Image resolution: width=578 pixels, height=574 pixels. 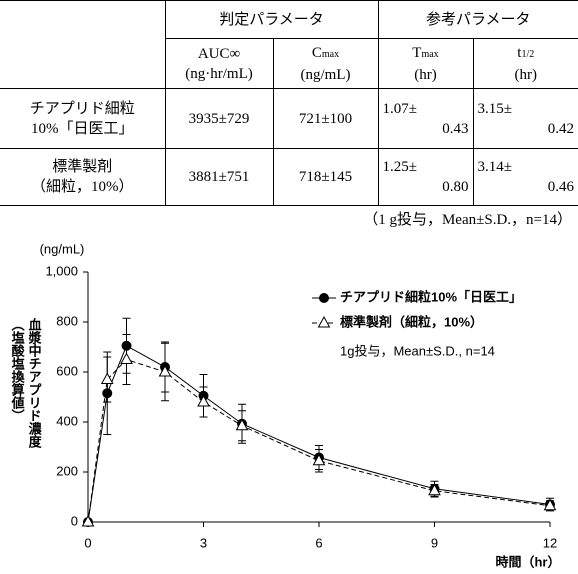 I want to click on cell: 3881±751, so click(x=219, y=177).